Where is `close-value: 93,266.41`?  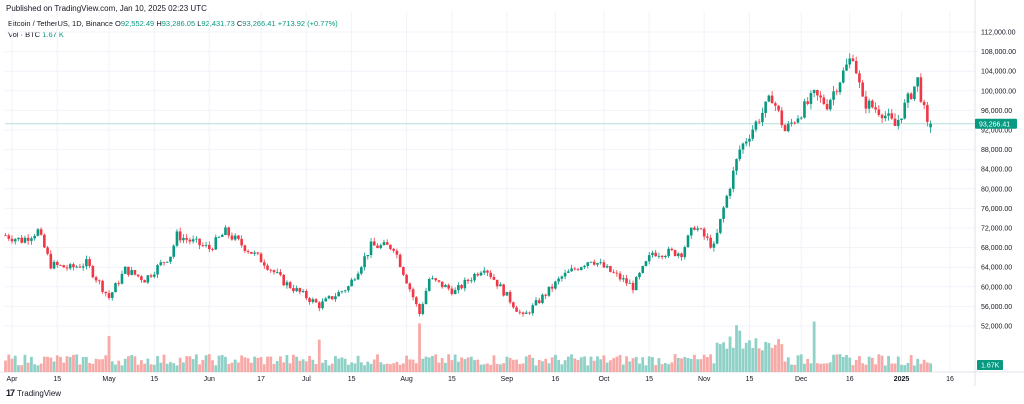 close-value: 93,266.41 is located at coordinates (259, 23).